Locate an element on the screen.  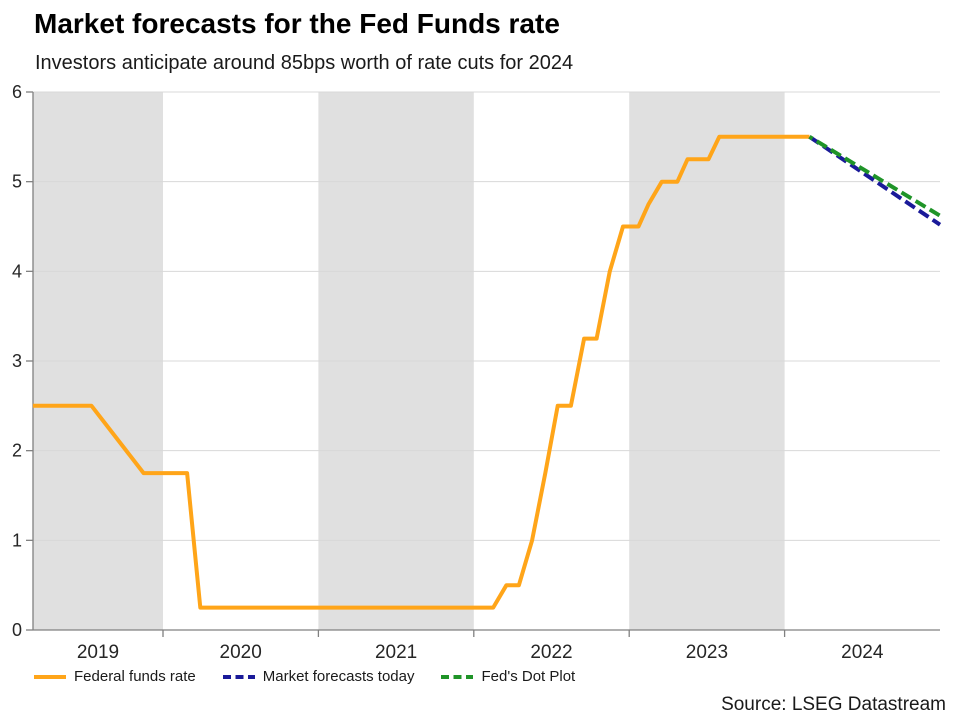
y-tick-label: 3 is located at coordinates (17, 361).